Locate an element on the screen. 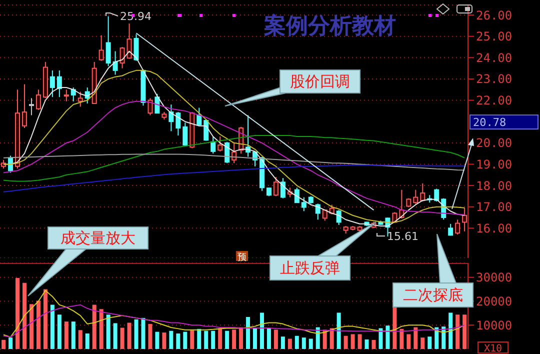 The image size is (540, 354). annotation: 二次探底 is located at coordinates (433, 295).